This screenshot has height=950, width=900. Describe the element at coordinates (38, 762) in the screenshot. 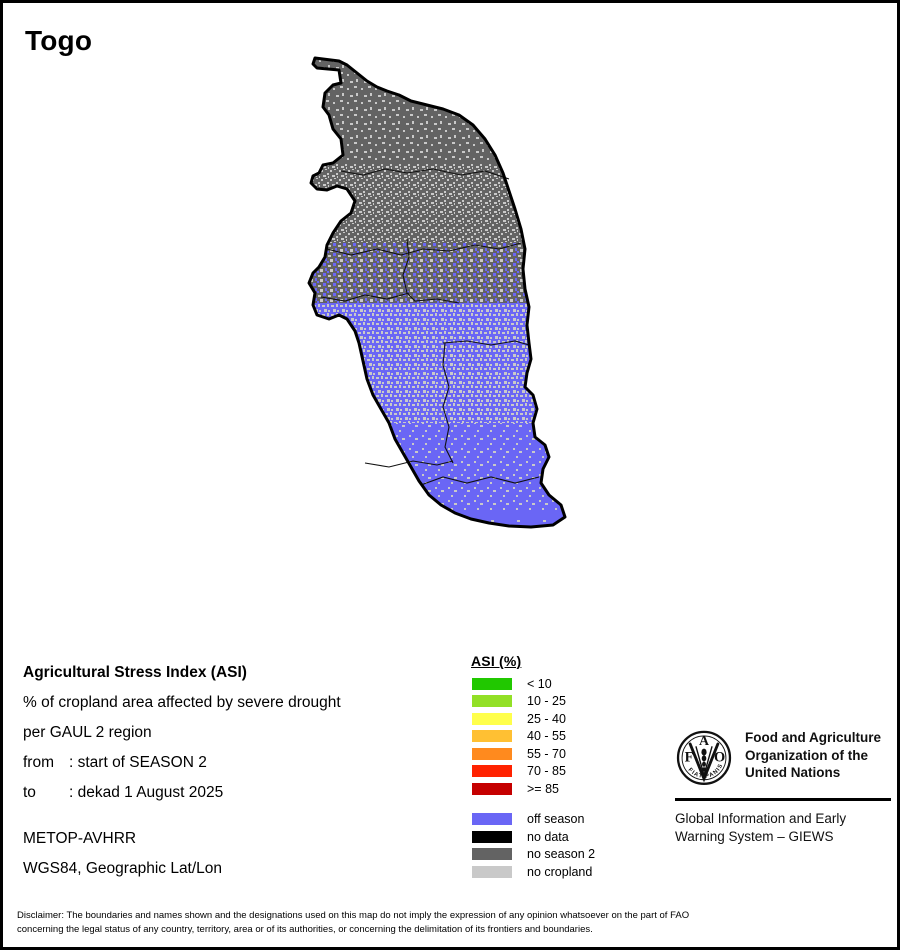

I see `info-from-key: from` at that location.